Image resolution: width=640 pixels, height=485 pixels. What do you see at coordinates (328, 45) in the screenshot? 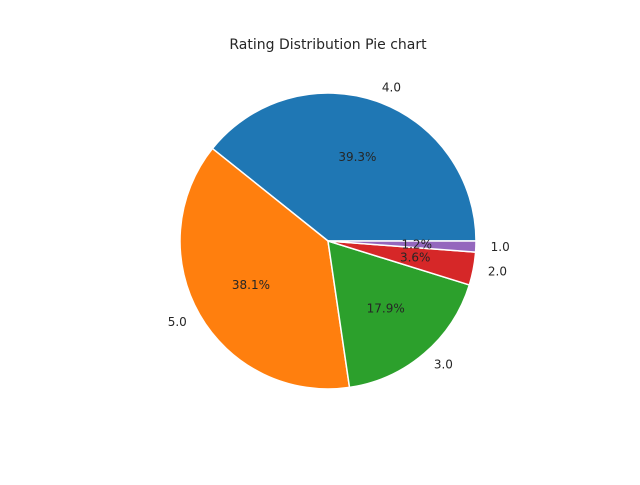
I see `chart-title: Rating Distribution Pie chart` at bounding box center [328, 45].